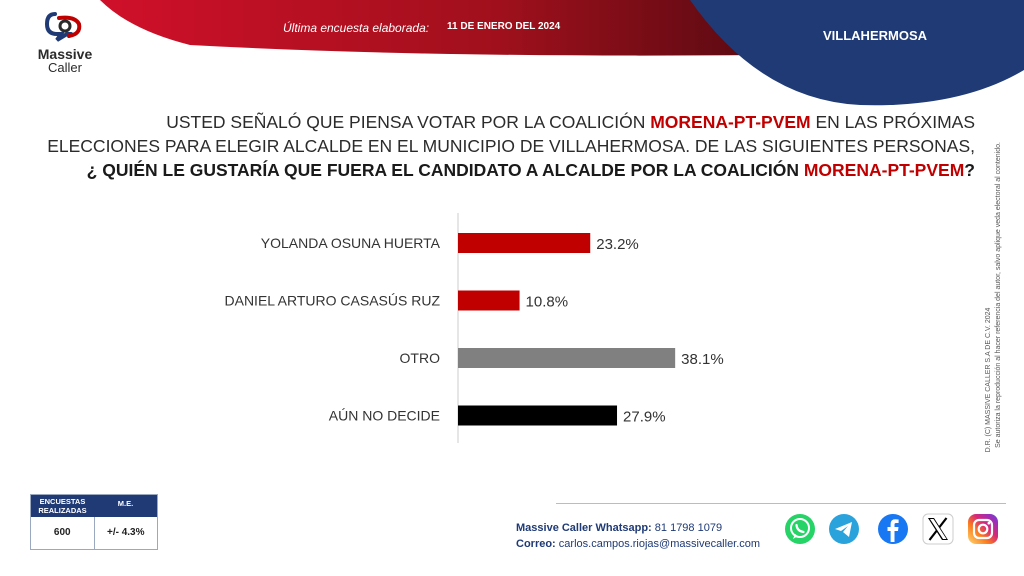 Image resolution: width=1024 pixels, height=576 pixels. What do you see at coordinates (781, 503) in the screenshot?
I see `footer-divider` at bounding box center [781, 503].